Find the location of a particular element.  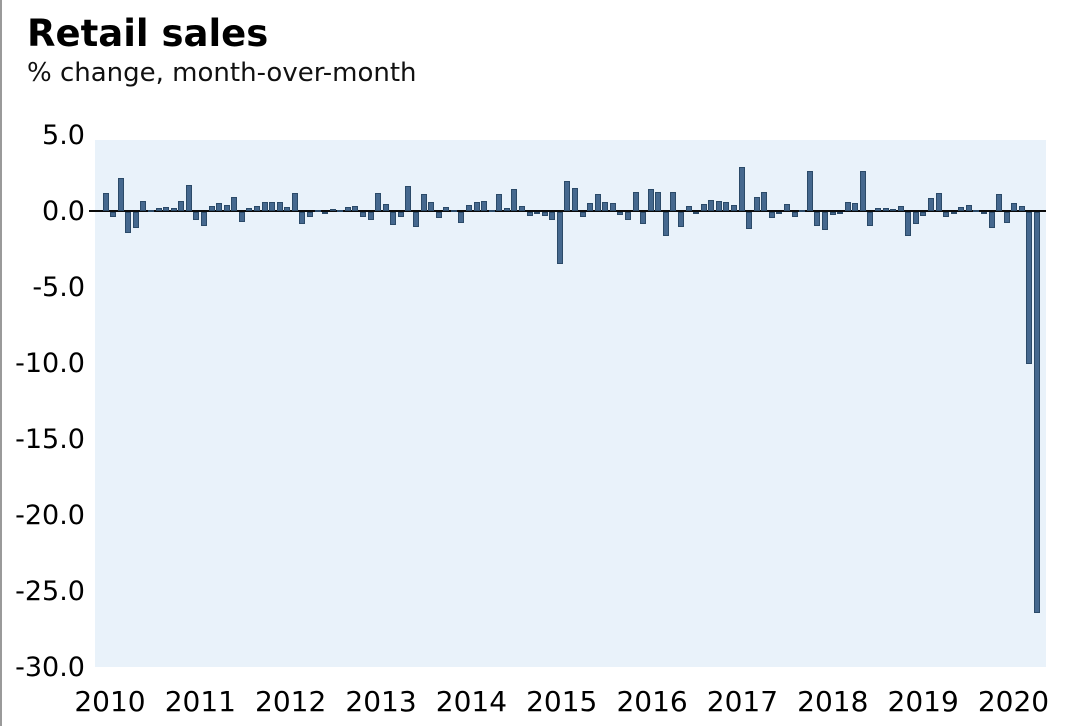

x-tick-label: 2015 is located at coordinates (562, 701).